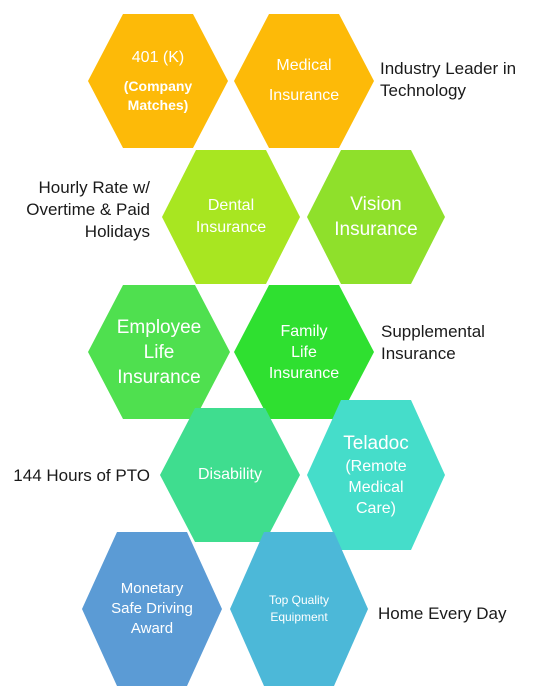 This screenshot has width=542, height=688. I want to click on hex-safe-driving-label: Monetary Safe Driving Award, so click(152, 609).